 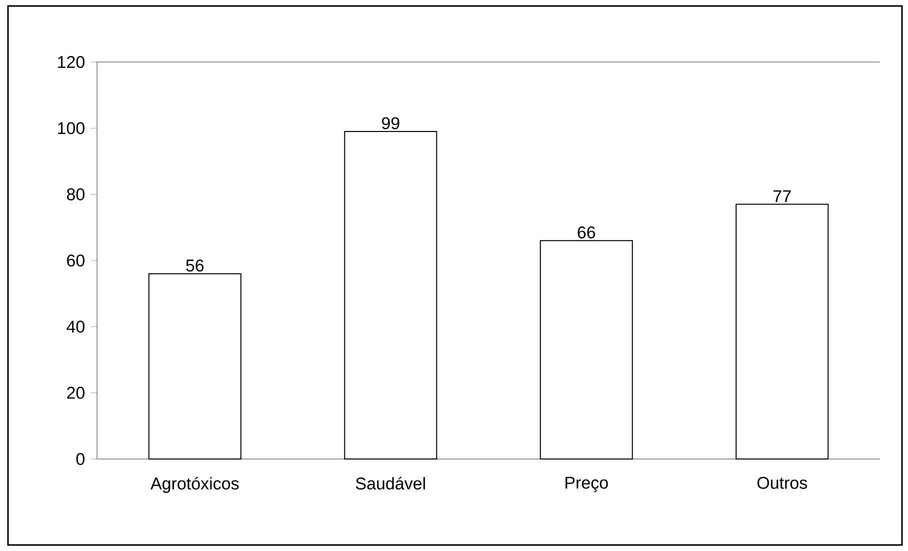 What do you see at coordinates (71, 128) in the screenshot?
I see `y-tick-label: 100` at bounding box center [71, 128].